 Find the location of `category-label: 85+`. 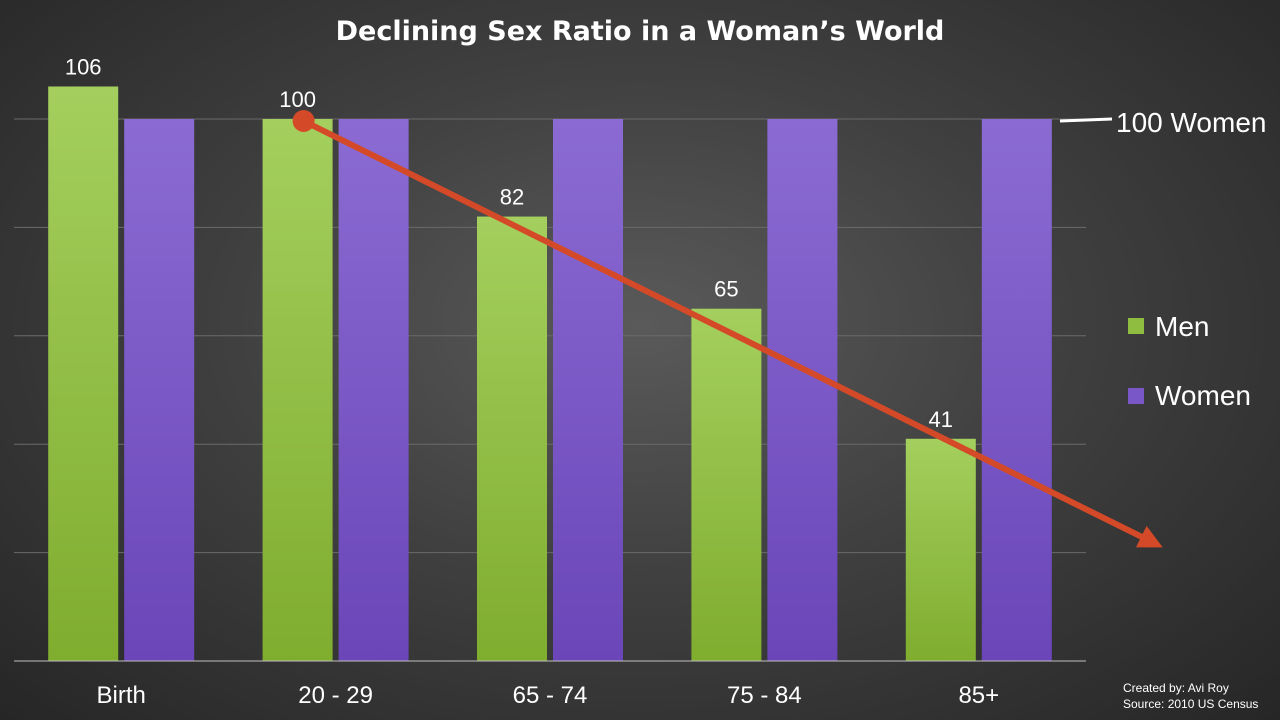

category-label: 85+ is located at coordinates (978, 695).